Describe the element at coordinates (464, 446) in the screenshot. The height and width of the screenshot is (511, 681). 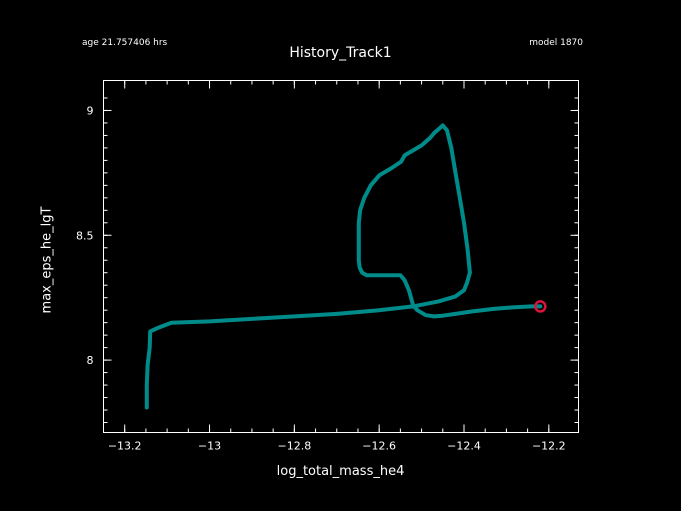
I see `x-tick-label: −12.4` at that location.